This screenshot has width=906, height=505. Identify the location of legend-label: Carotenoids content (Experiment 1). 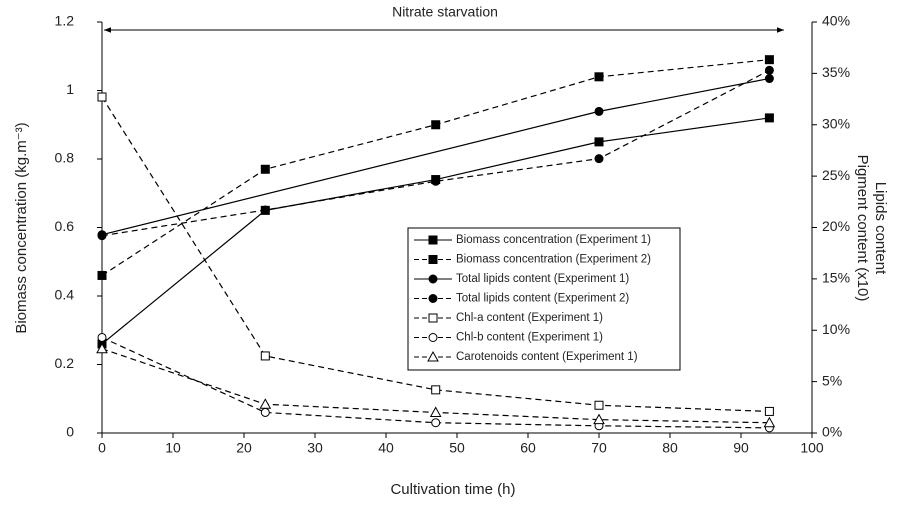
(547, 357).